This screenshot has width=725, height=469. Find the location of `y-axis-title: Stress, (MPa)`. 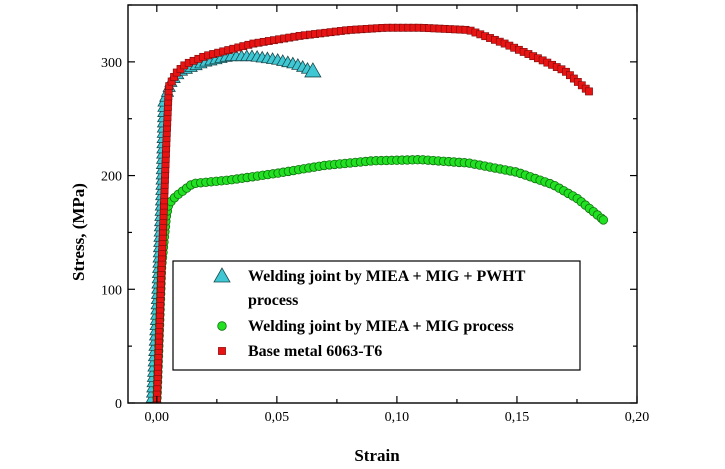

y-axis-title: Stress, (MPa) is located at coordinates (78, 232).